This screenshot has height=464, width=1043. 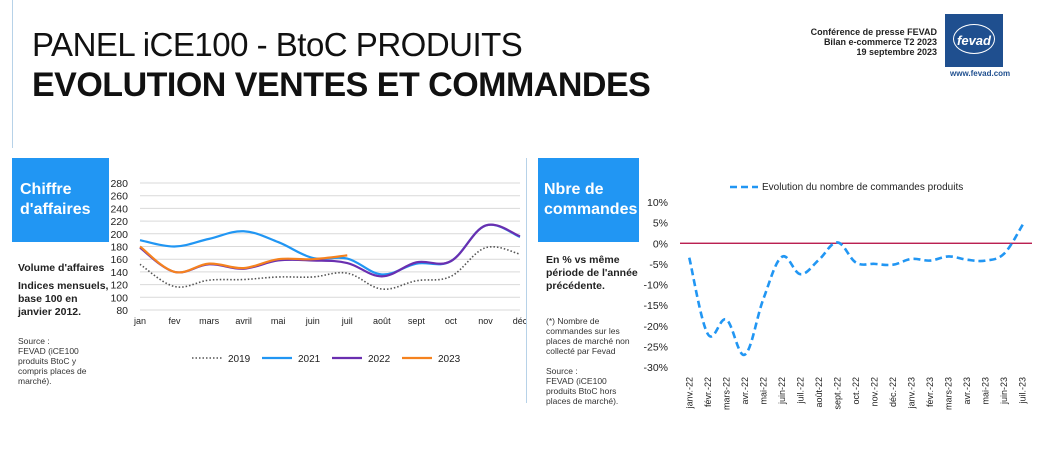 What do you see at coordinates (689, 393) in the screenshot?
I see `x-tick-label: janv.-22` at bounding box center [689, 393].